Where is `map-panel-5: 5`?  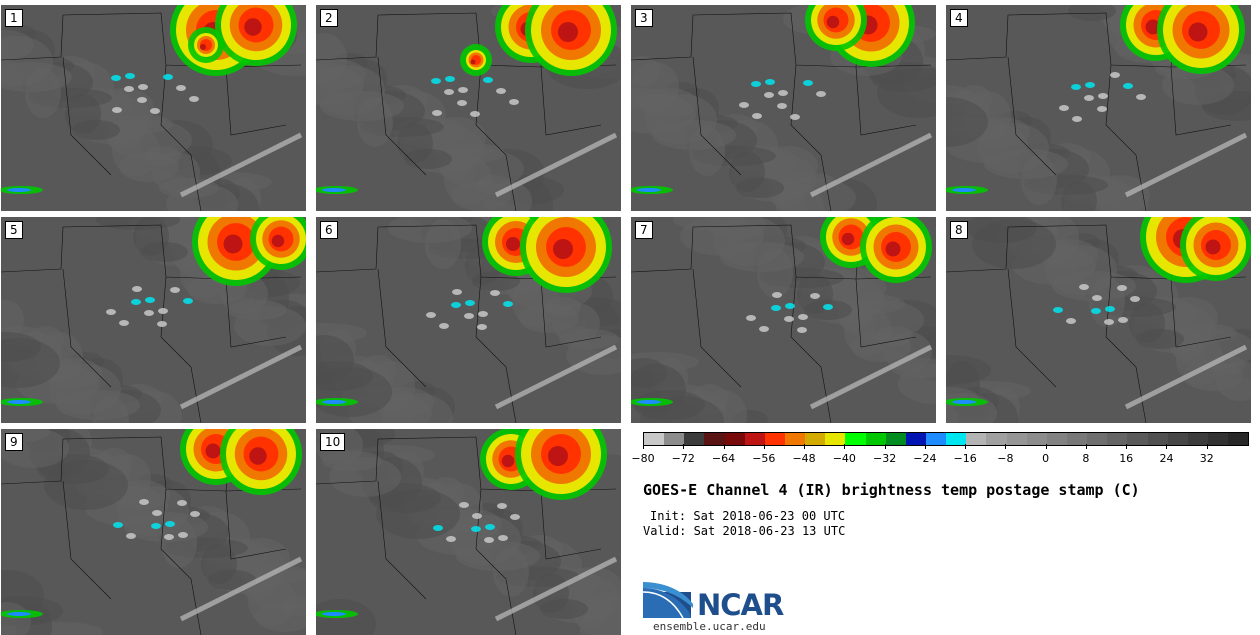
map-panel-5: 5 is located at coordinates (153, 320).